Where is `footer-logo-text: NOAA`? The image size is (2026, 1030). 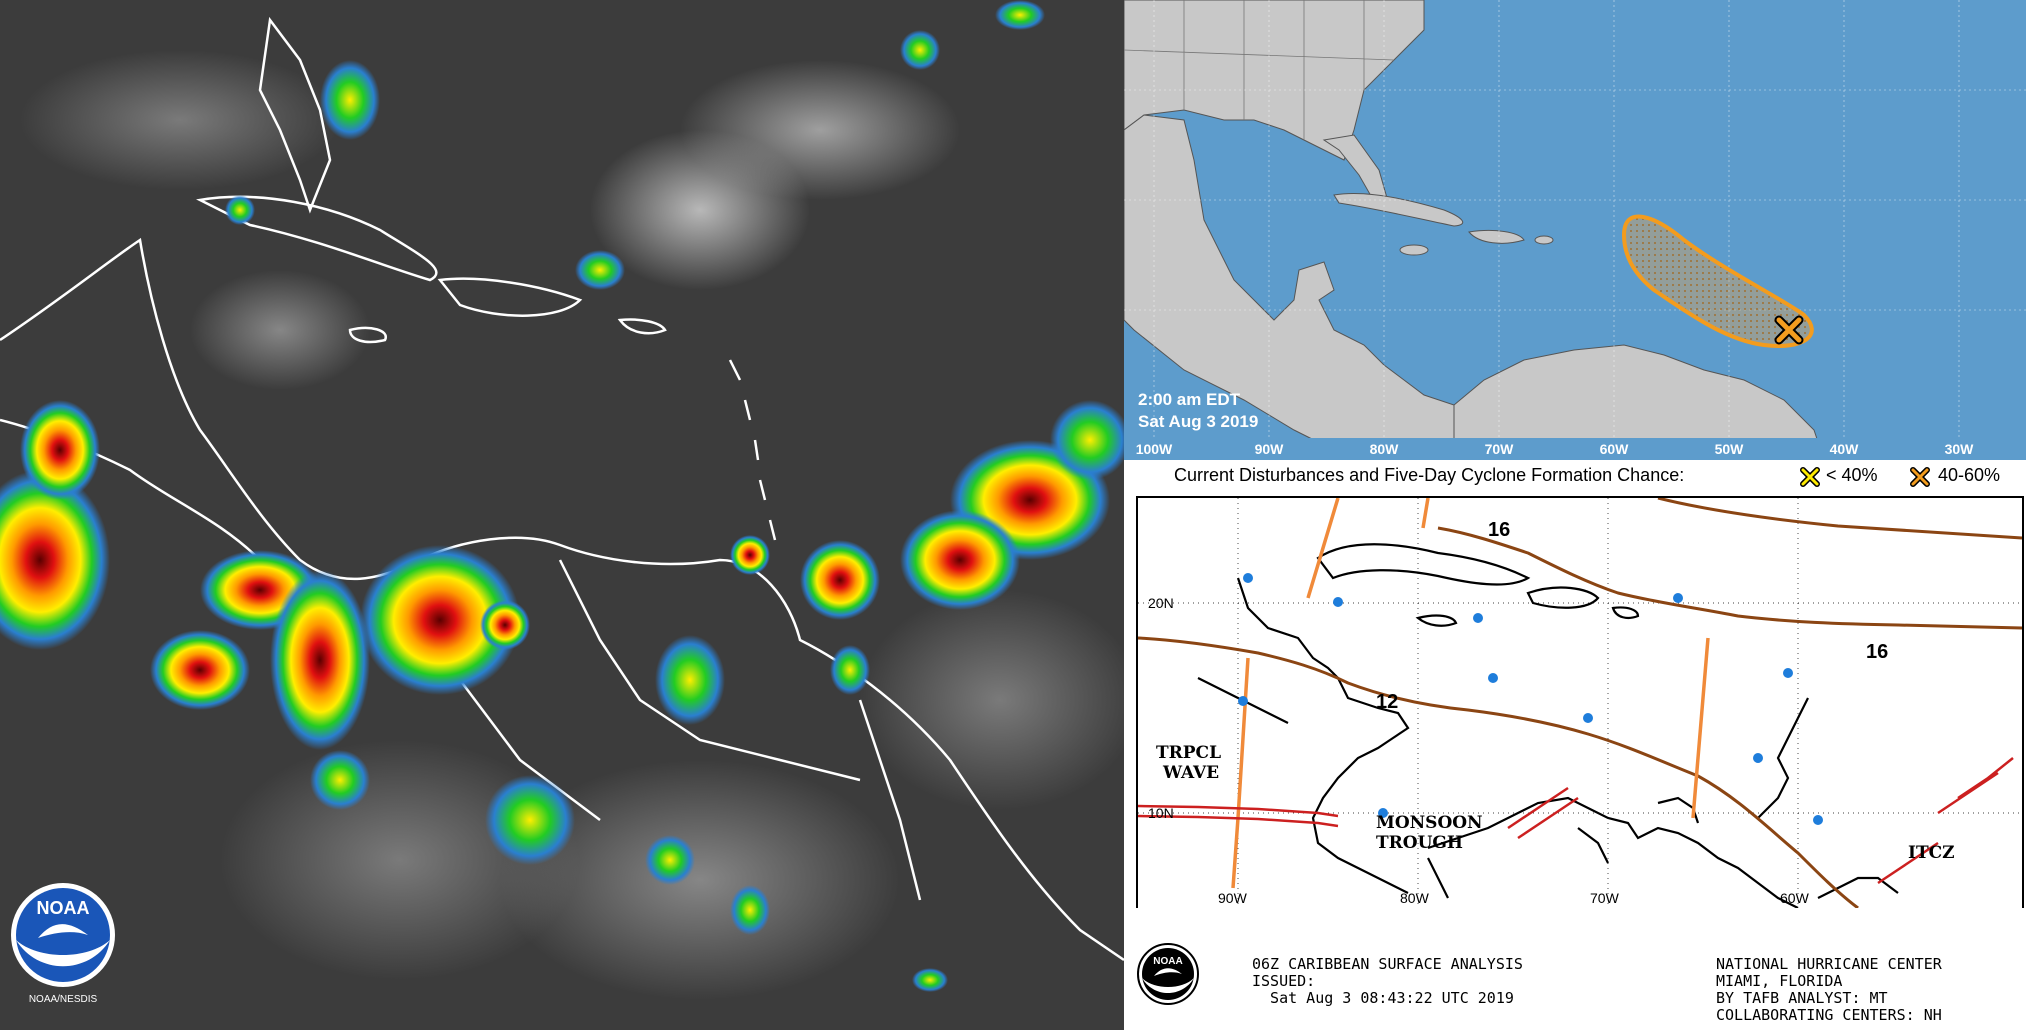
footer-logo-text: NOAA is located at coordinates (1167, 961).